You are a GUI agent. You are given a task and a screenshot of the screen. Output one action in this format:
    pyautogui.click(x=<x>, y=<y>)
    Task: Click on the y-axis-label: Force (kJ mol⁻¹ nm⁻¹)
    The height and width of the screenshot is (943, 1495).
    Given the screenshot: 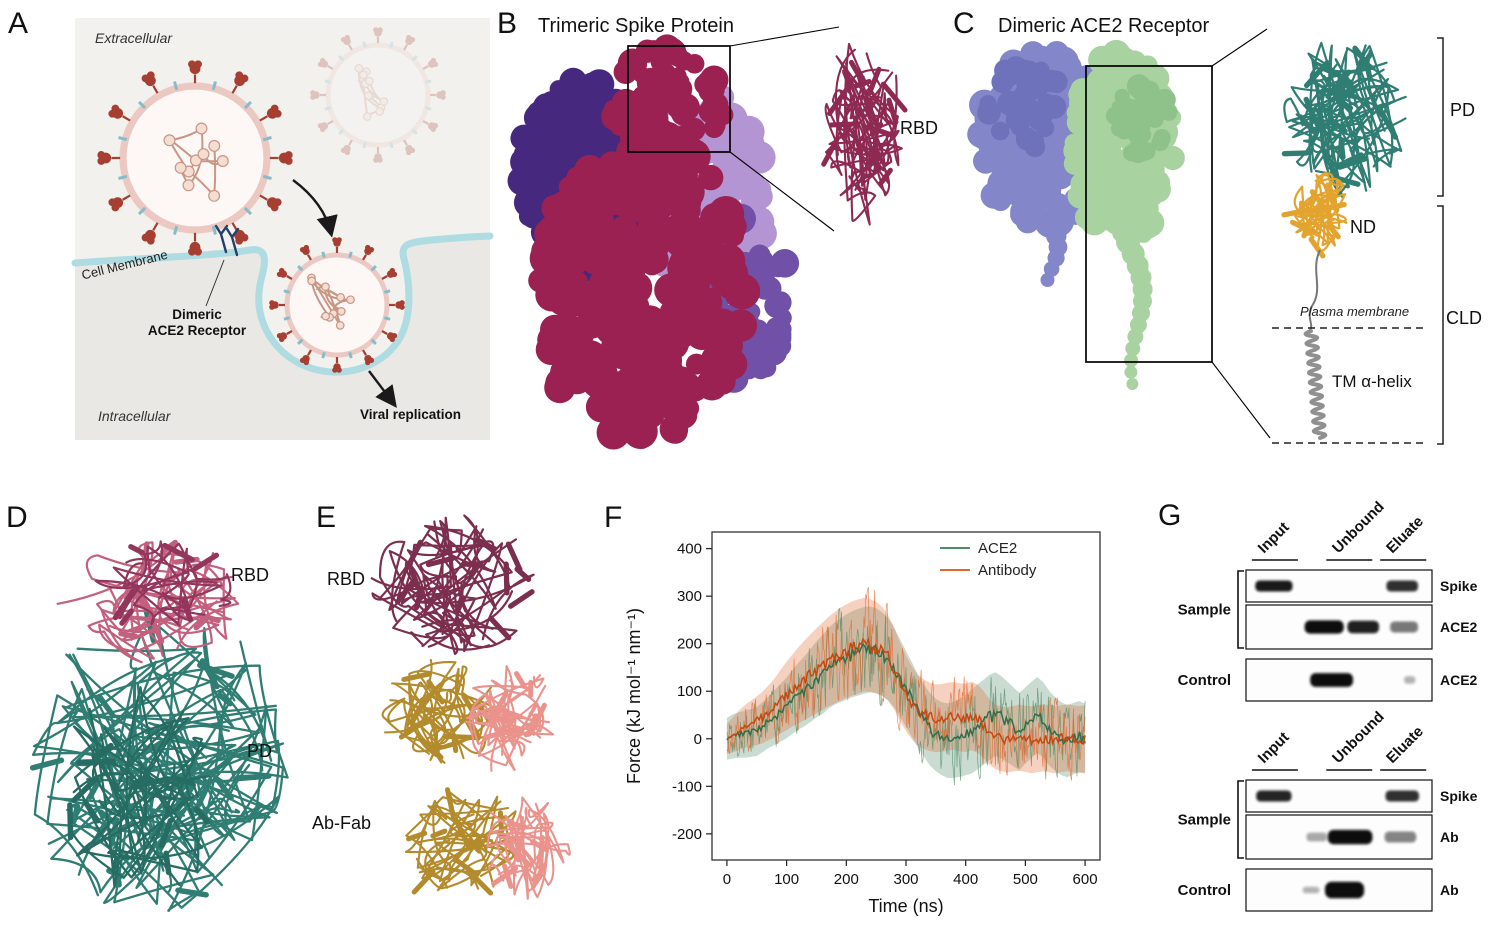 What is the action you would take?
    pyautogui.click(x=634, y=696)
    